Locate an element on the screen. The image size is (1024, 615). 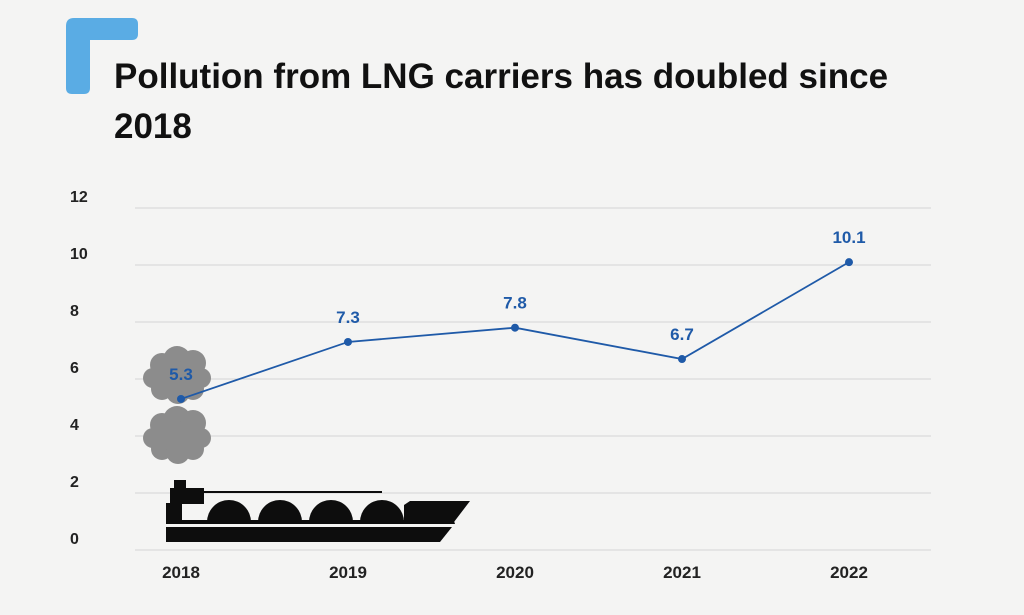
x-tick-label: 2020 is located at coordinates (515, 572).